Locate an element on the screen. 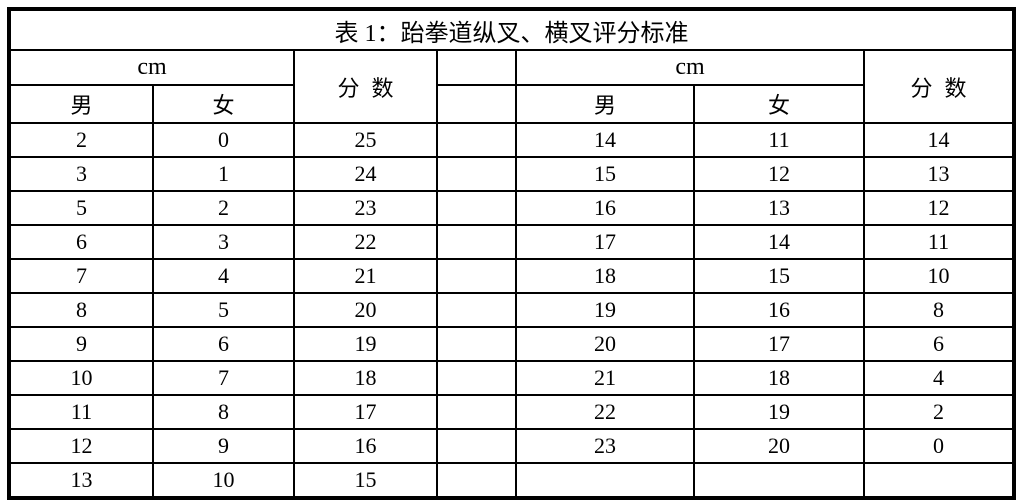 Image resolution: width=1017 pixels, height=500 pixels. left-score-cell: 15 is located at coordinates (365, 480).